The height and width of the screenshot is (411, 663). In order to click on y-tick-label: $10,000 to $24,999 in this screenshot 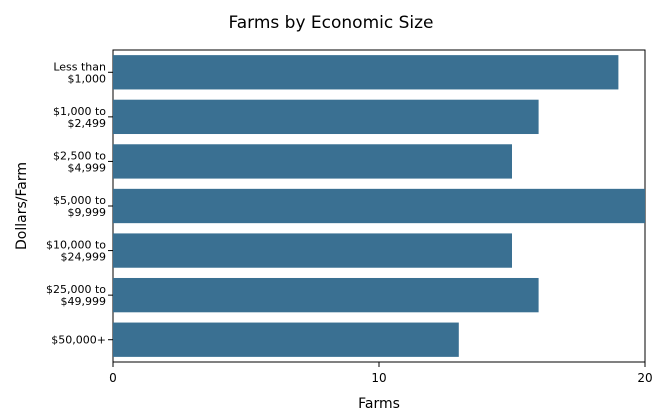, I will do `click(76, 251)`.